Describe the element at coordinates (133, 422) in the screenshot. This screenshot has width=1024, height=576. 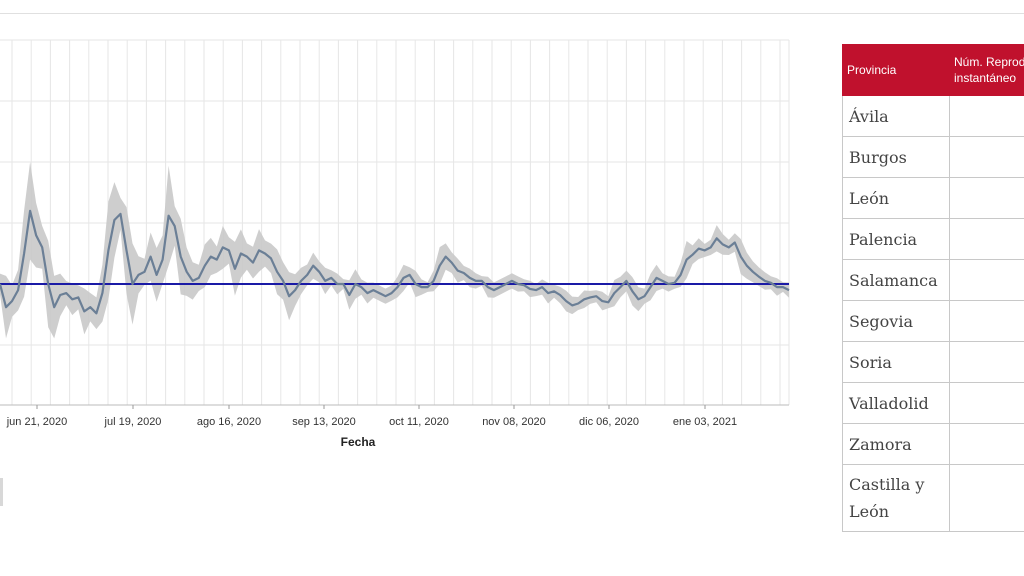
I see `x-tick-label: jul 19, 2020` at that location.